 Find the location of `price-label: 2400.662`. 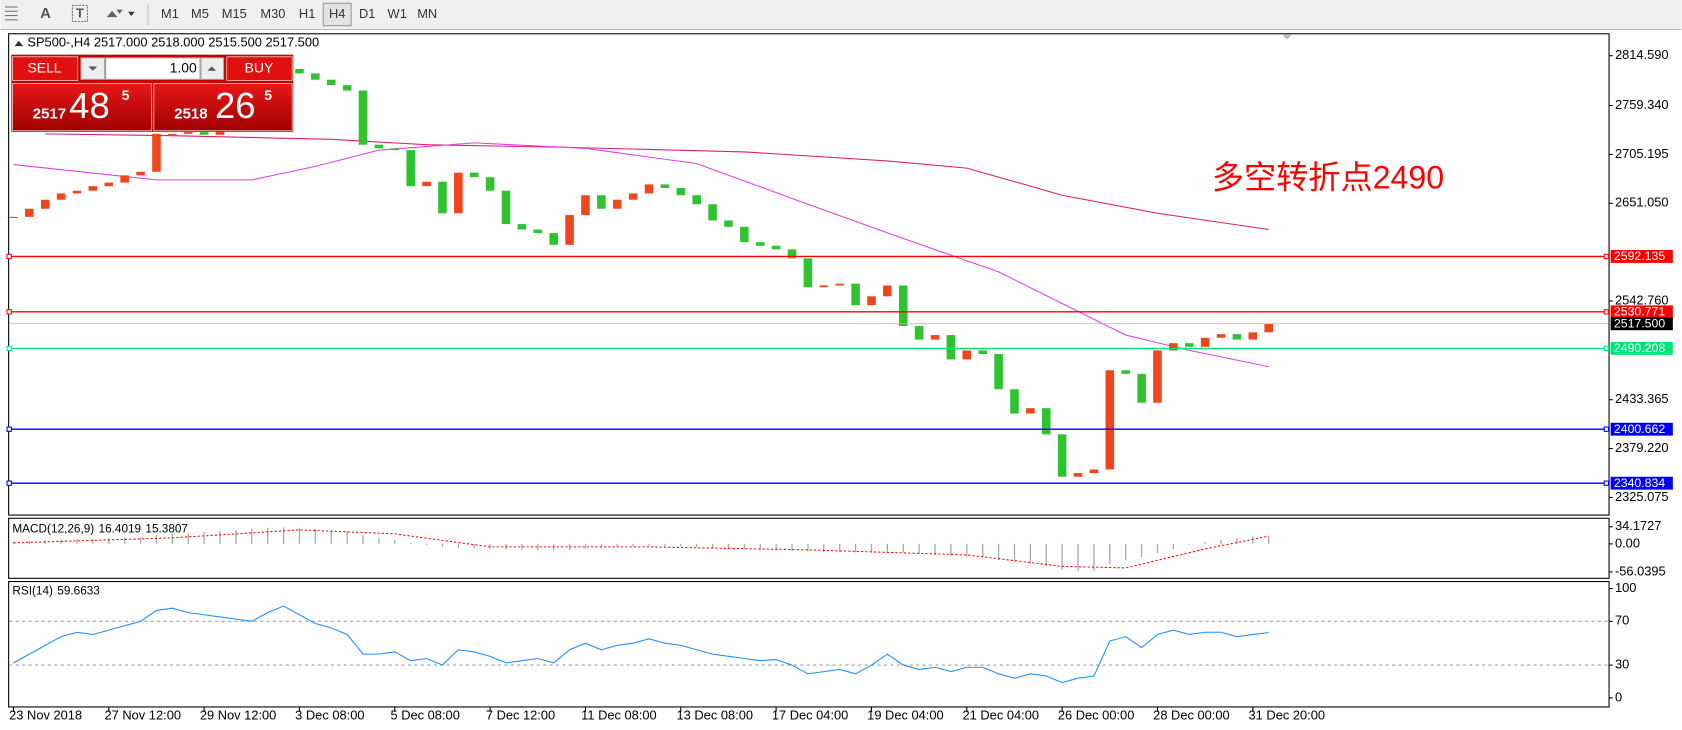

price-label: 2400.662 is located at coordinates (1640, 429).